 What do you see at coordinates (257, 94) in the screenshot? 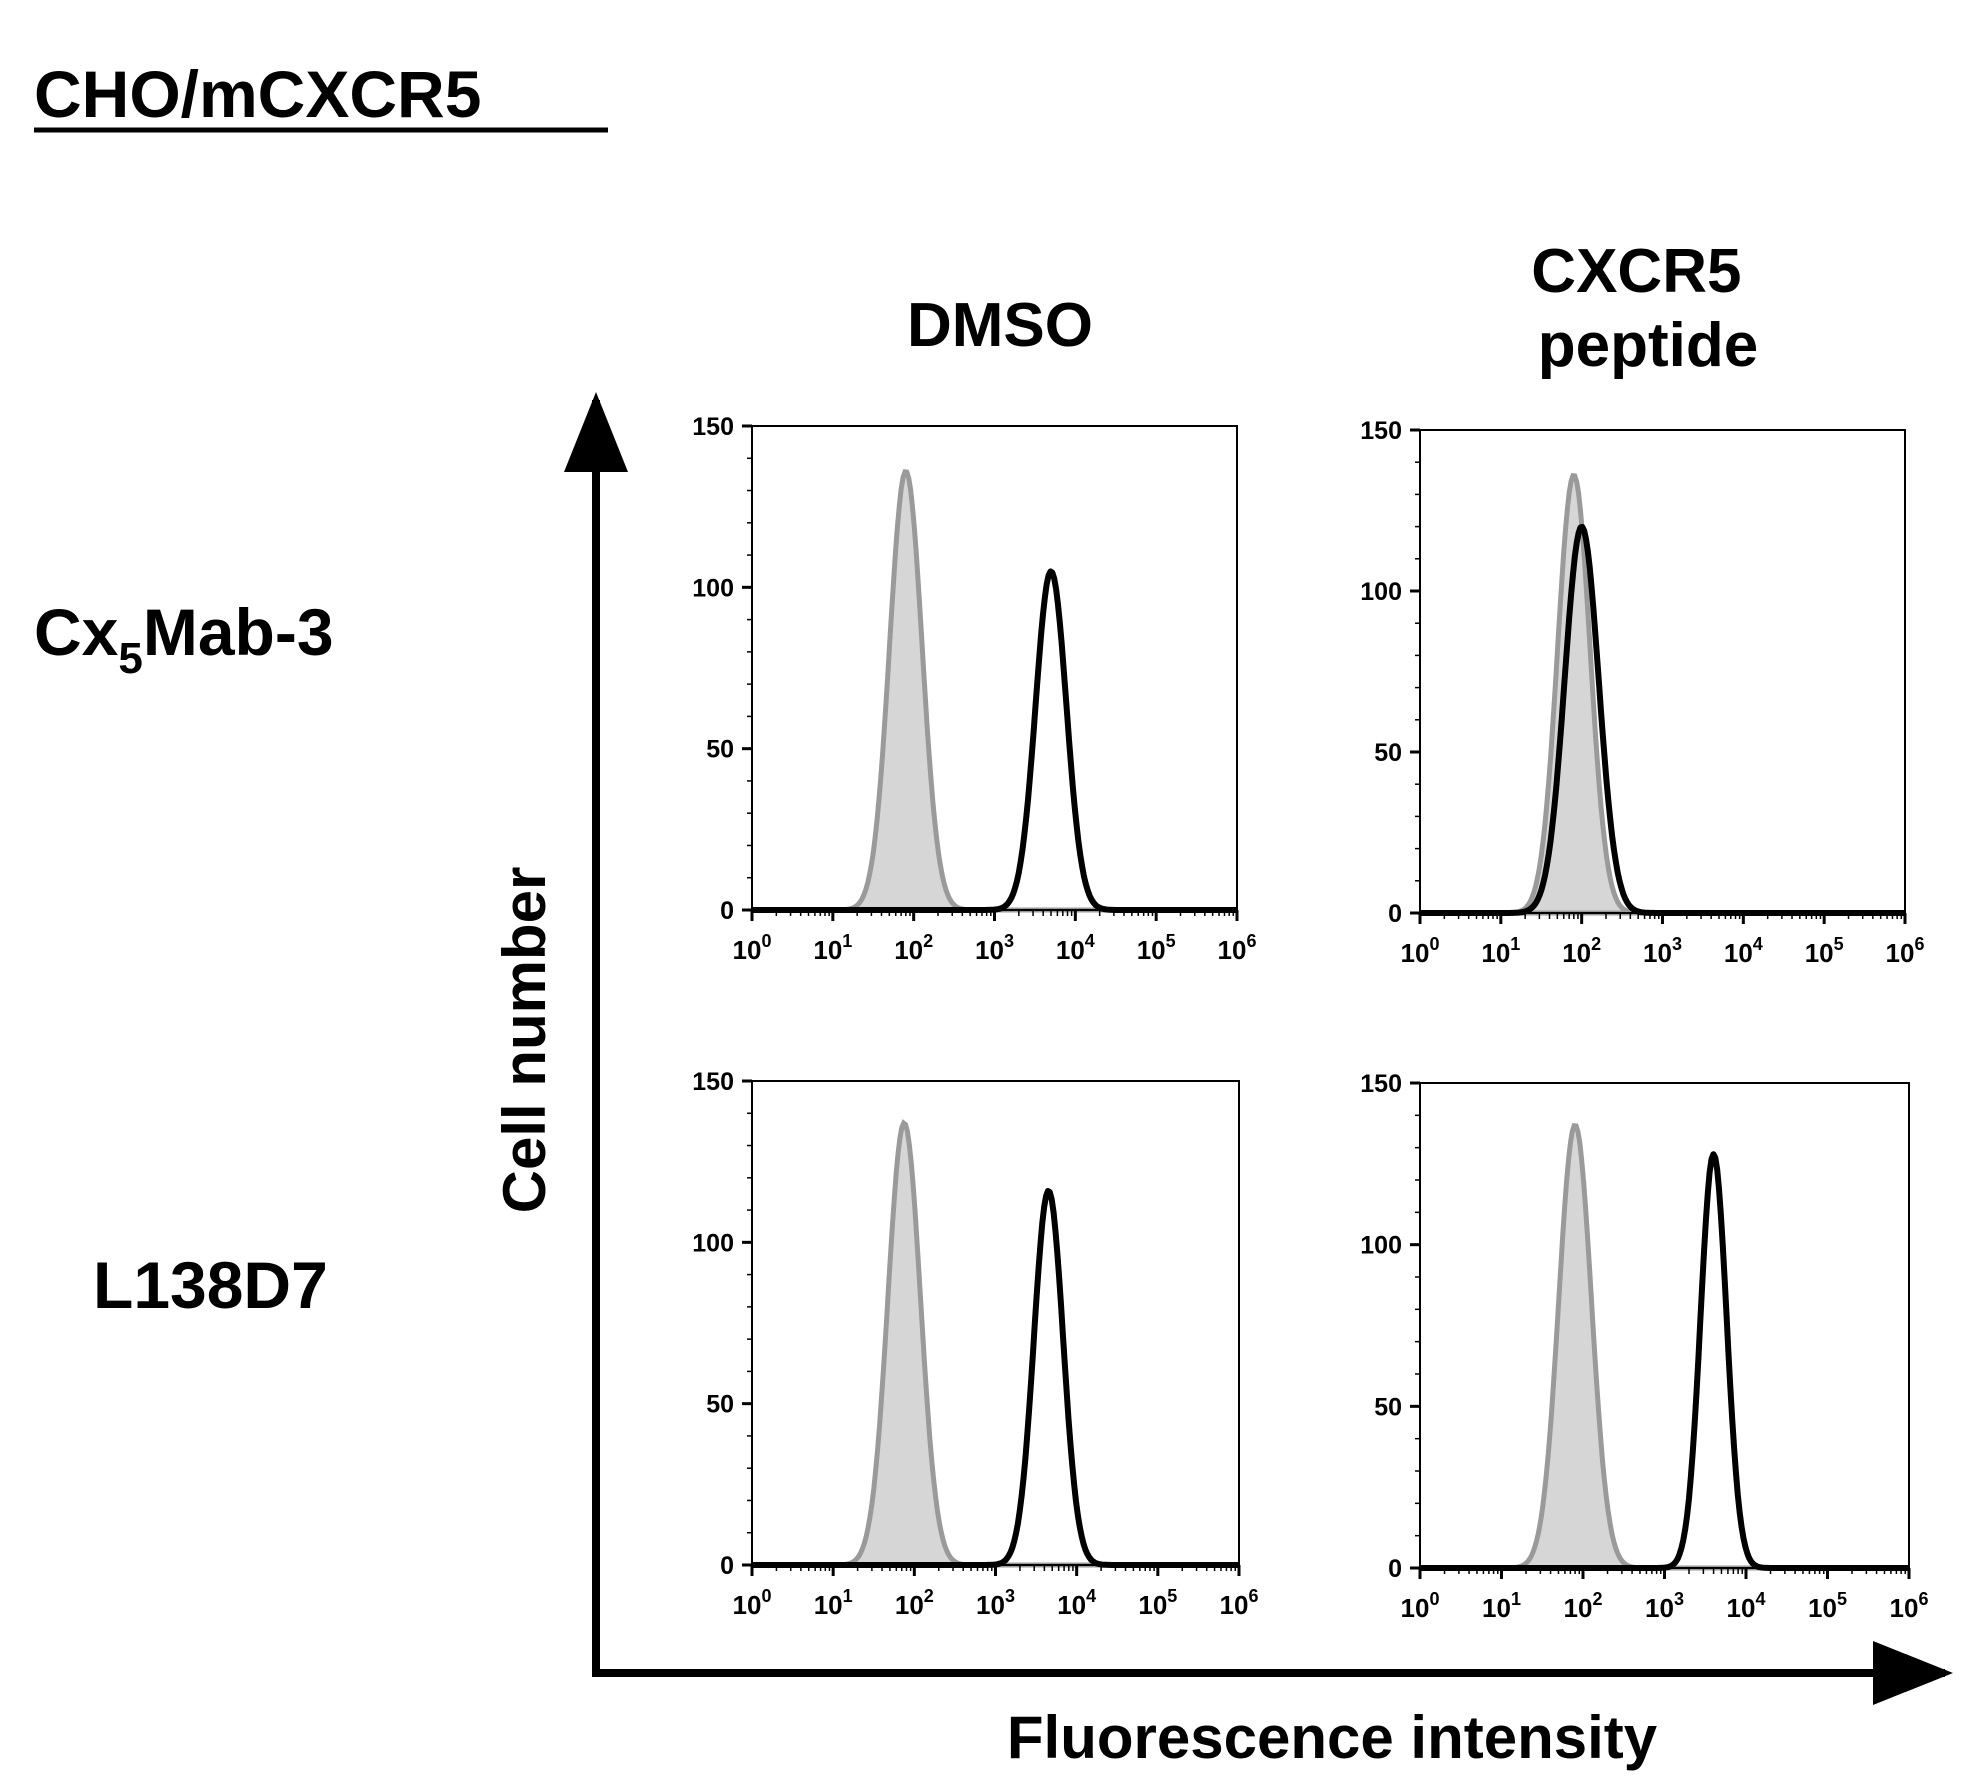
I see `figure-title: CHO/mCXCR5` at bounding box center [257, 94].